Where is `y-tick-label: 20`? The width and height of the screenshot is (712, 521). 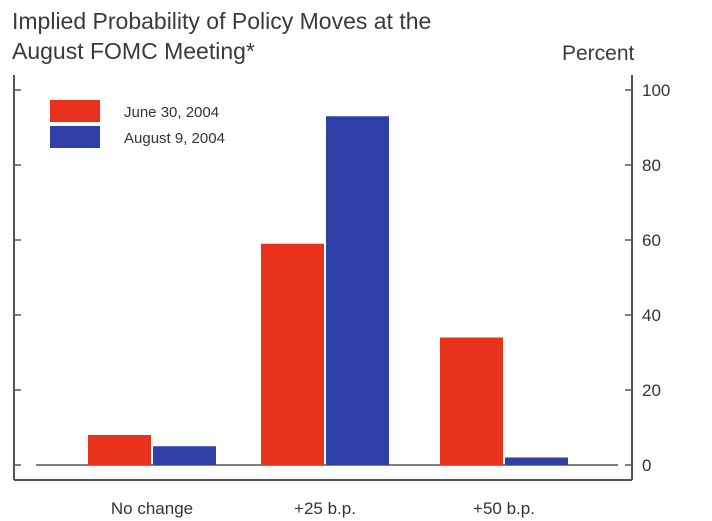 y-tick-label: 20 is located at coordinates (651, 390).